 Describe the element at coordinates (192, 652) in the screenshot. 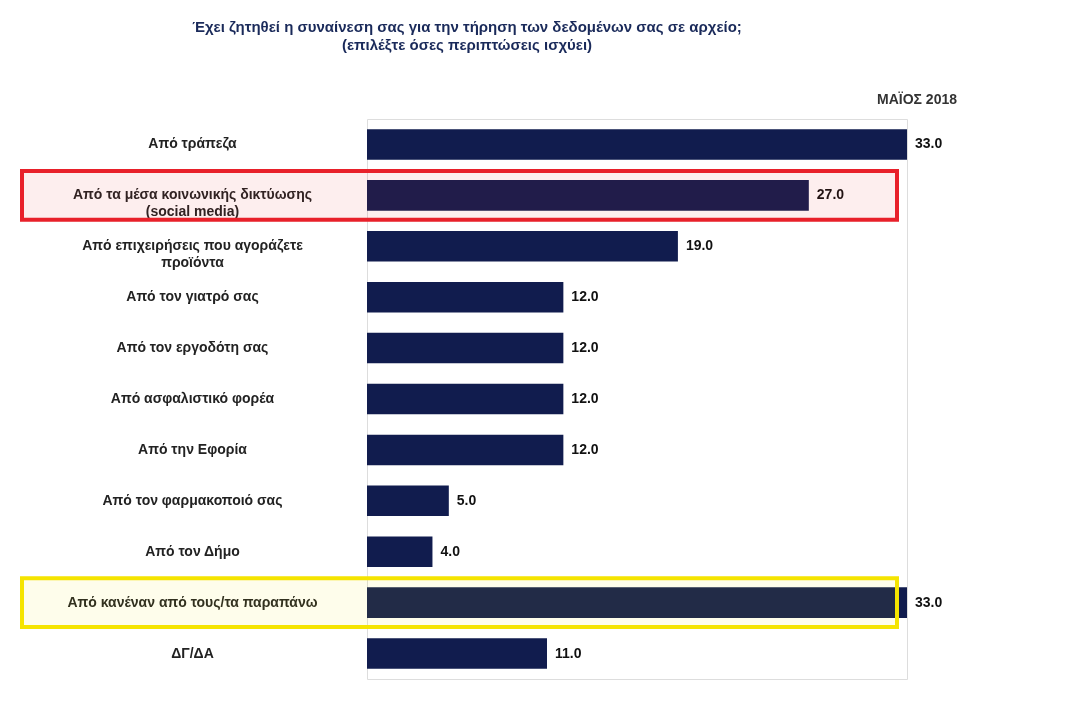

I see `y-tick-label: ΔΓ/ΔΑ` at that location.